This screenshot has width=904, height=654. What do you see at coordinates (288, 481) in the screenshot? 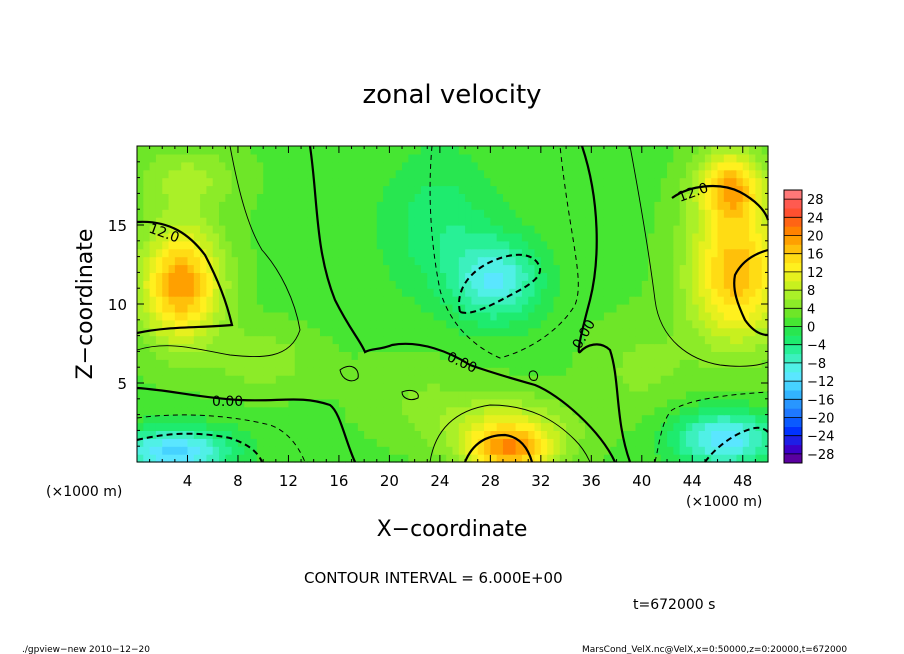
I see `x-tick-label: 12` at bounding box center [288, 481].